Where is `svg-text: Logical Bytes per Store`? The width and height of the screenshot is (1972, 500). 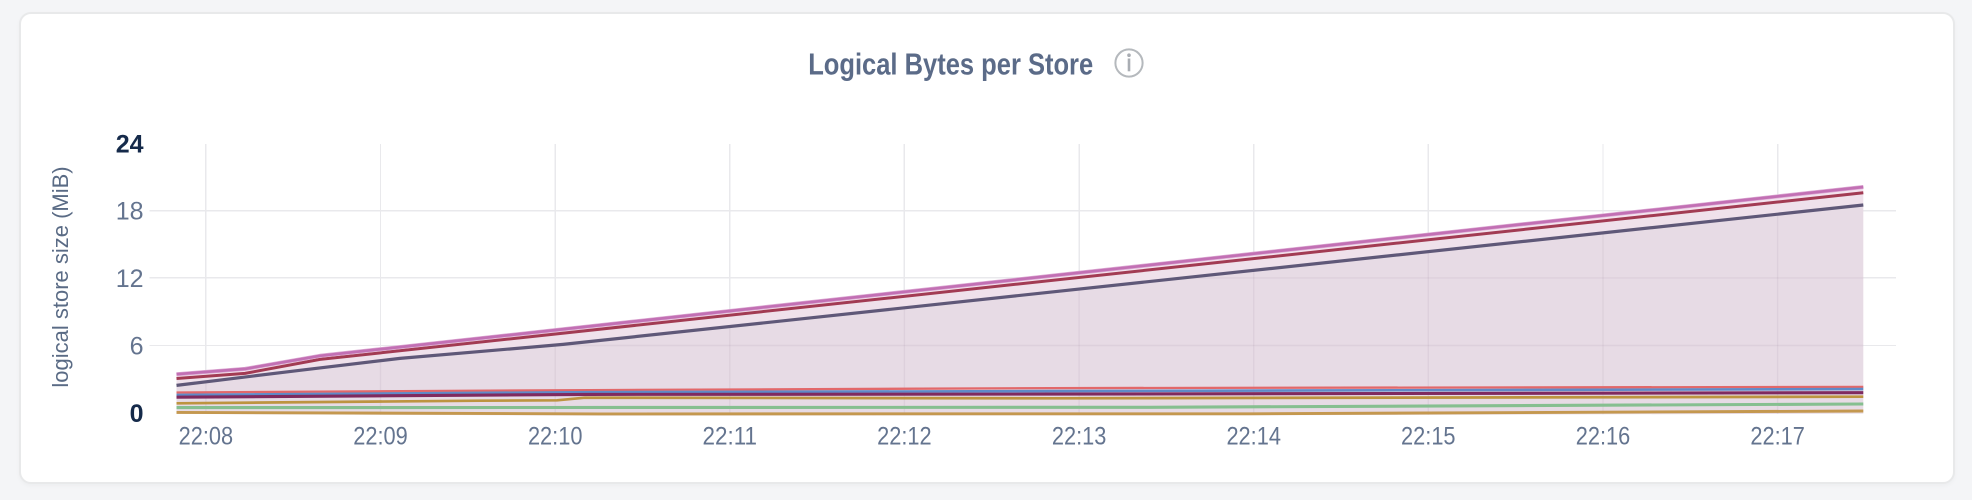 svg-text: Logical Bytes per Store is located at coordinates (950, 64).